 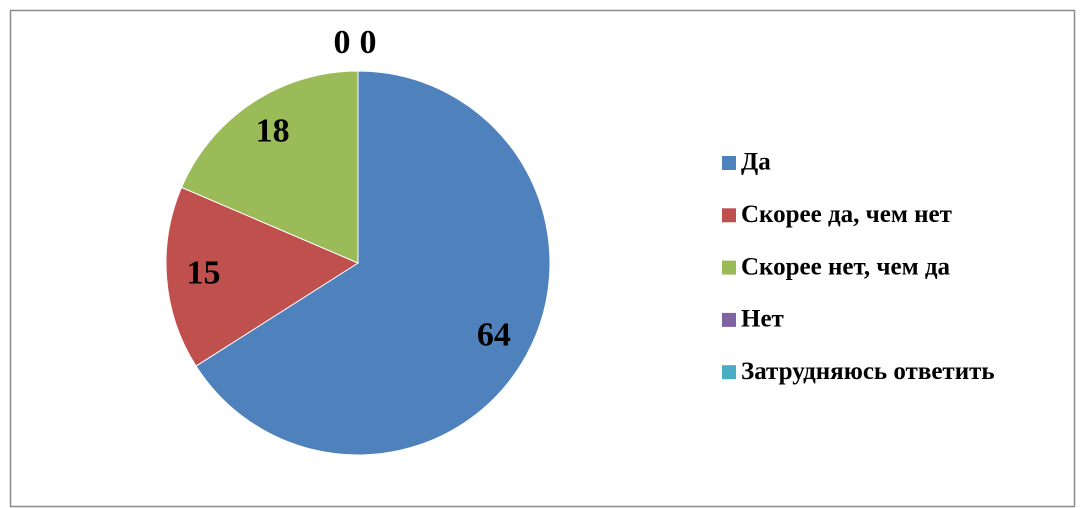 What do you see at coordinates (762, 319) in the screenshot?
I see `legend-label: Нет` at bounding box center [762, 319].